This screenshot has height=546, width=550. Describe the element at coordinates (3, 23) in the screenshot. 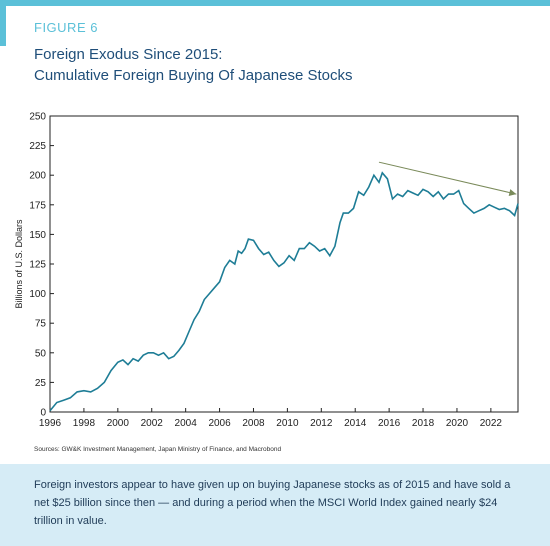

I see `top-accent-bar` at that location.